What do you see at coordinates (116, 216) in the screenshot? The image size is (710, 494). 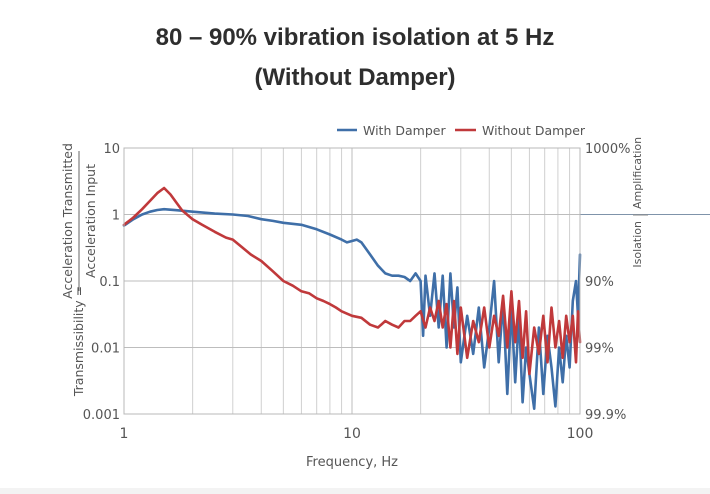 I see `y-tick-label: 1` at bounding box center [116, 216].